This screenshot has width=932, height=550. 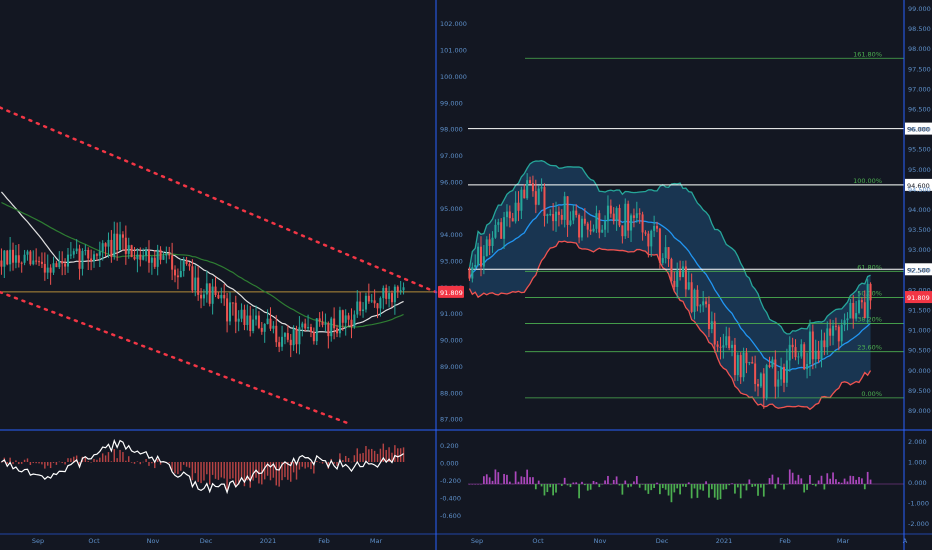 I want to click on oscillator-tick-label: 0.000, so click(x=917, y=483).